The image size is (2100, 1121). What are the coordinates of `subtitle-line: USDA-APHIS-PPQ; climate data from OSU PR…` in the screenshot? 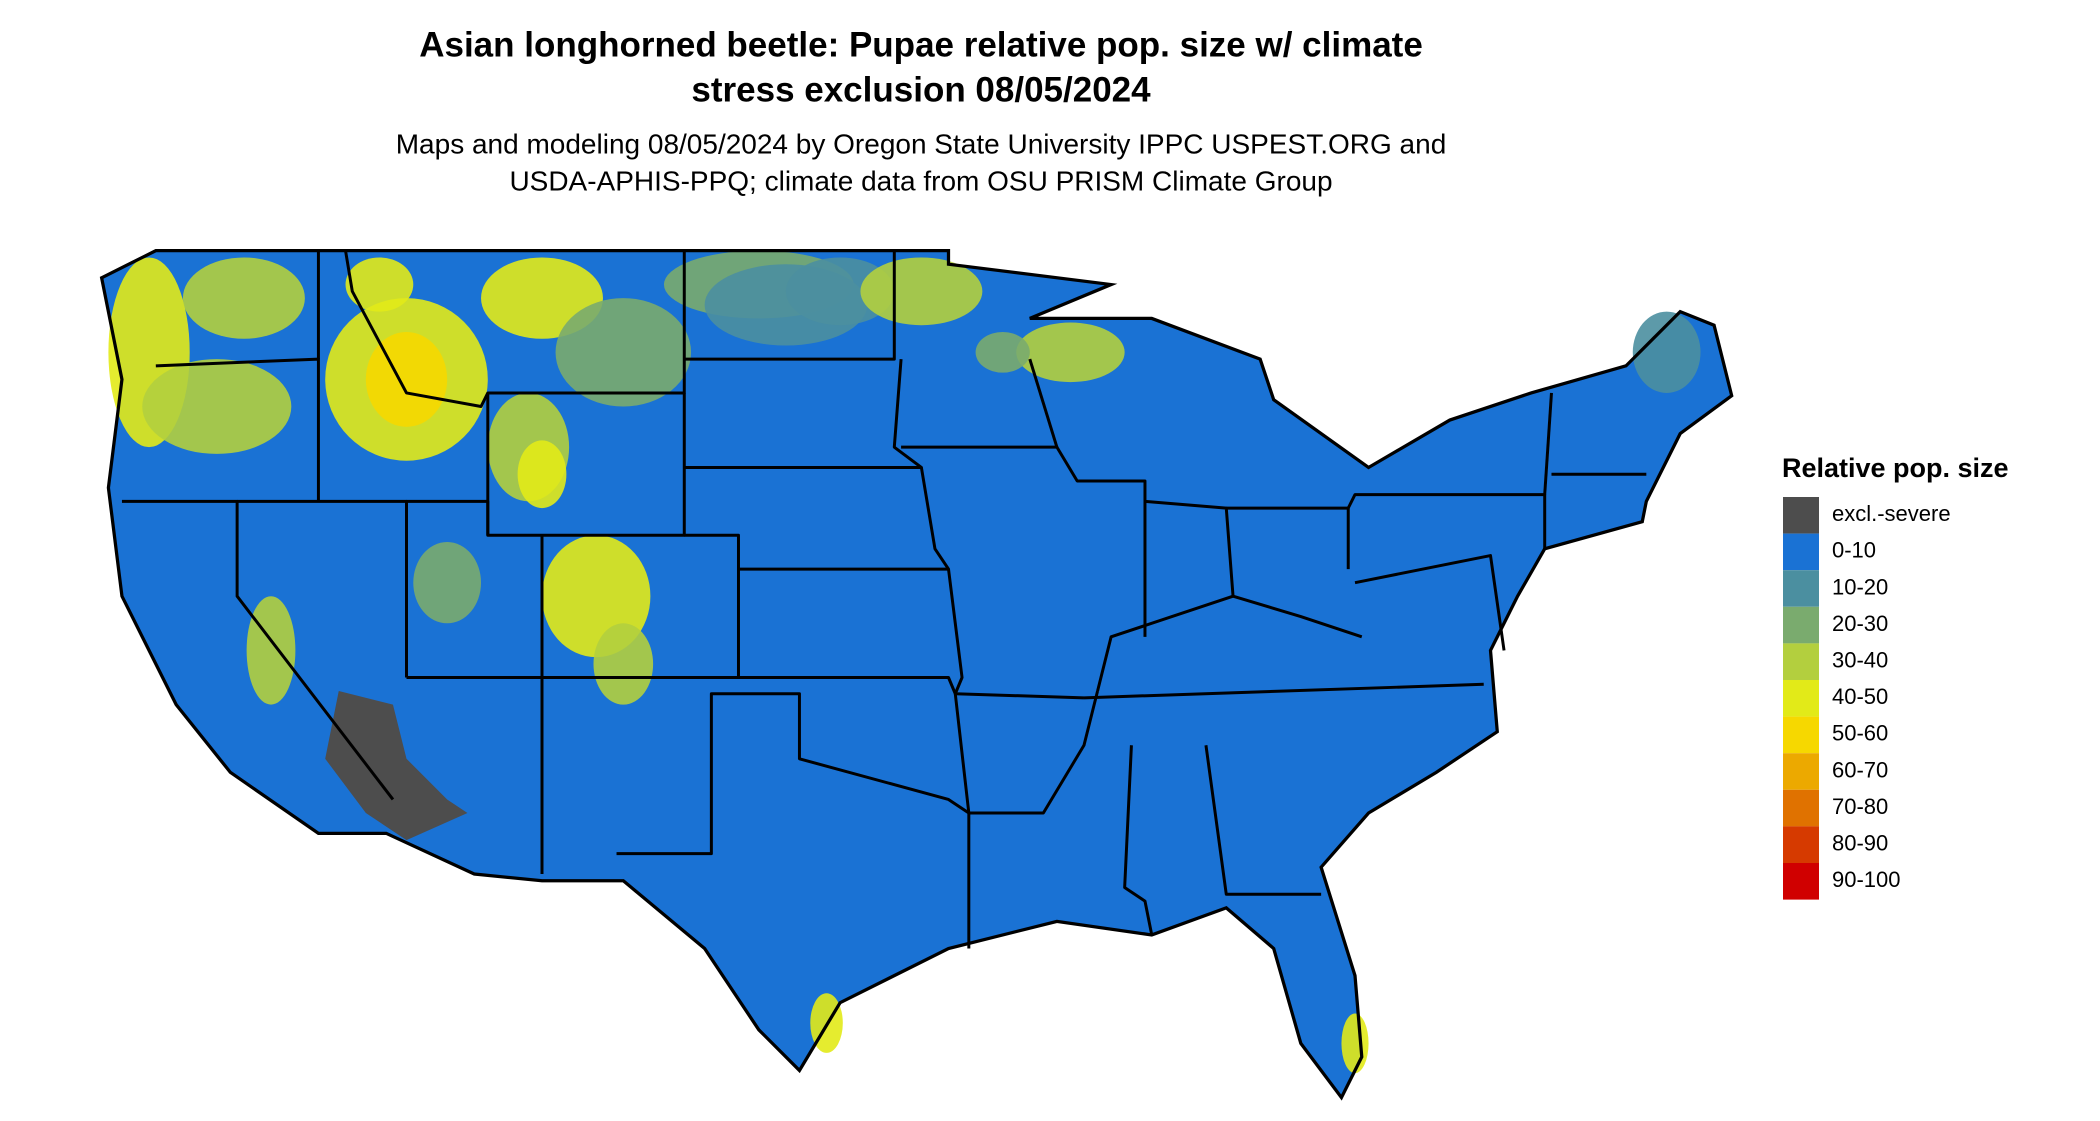 It's located at (920, 180).